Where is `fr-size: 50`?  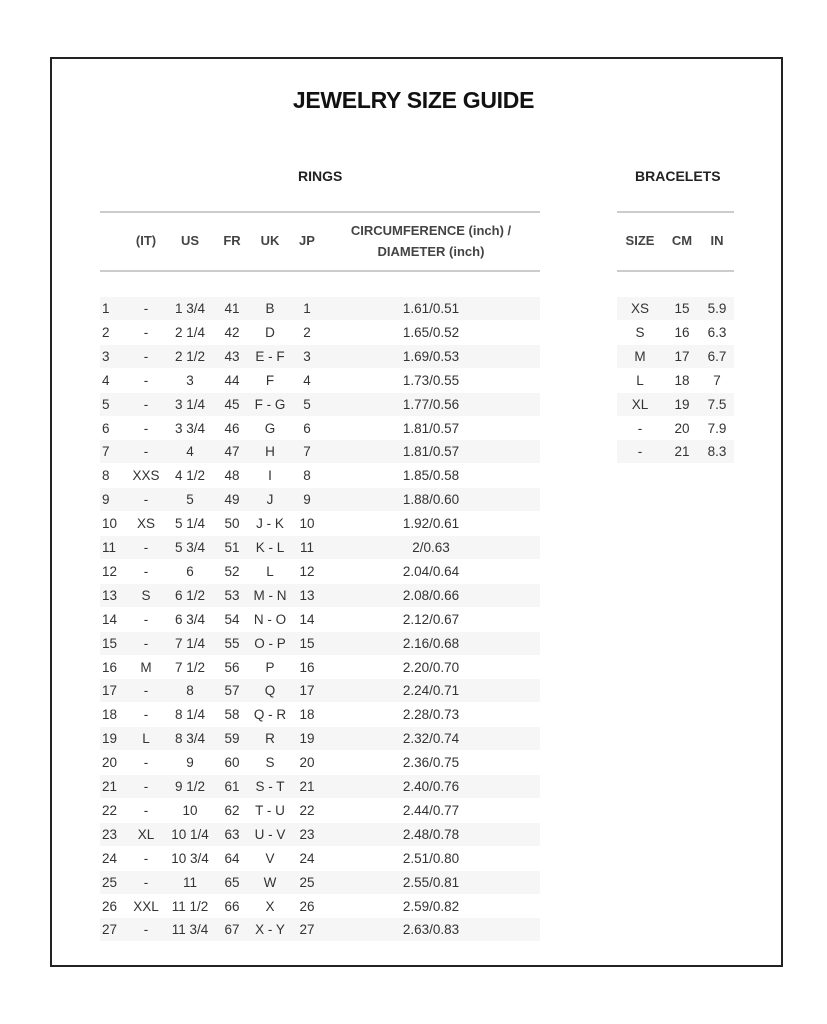
fr-size: 50 is located at coordinates (232, 523).